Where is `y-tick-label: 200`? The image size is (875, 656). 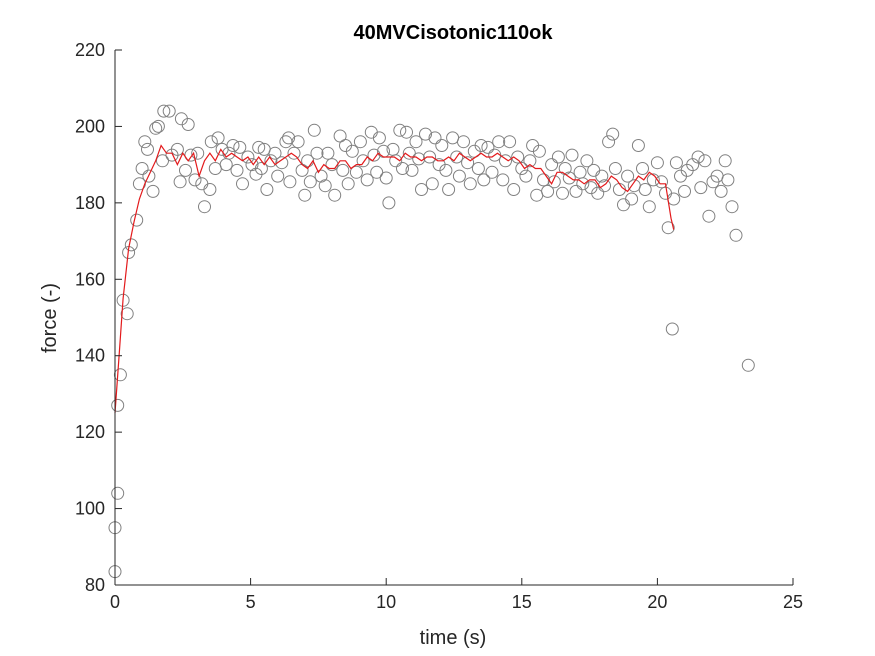
y-tick-label: 200 is located at coordinates (90, 126).